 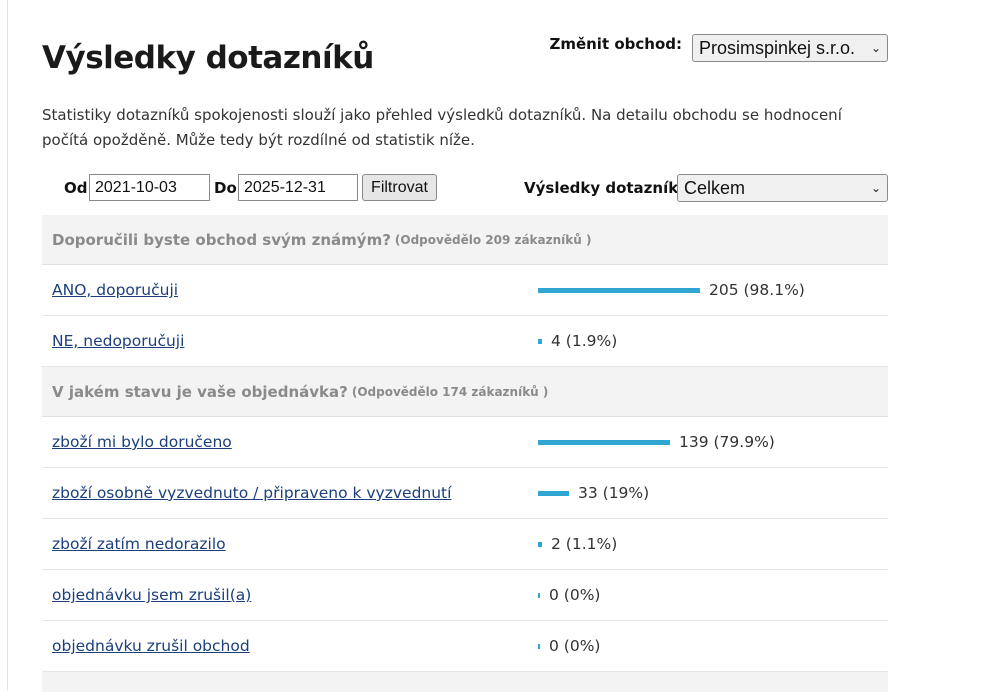 I want to click on answer-link: objednávku zrušil obchod, so click(x=151, y=646).